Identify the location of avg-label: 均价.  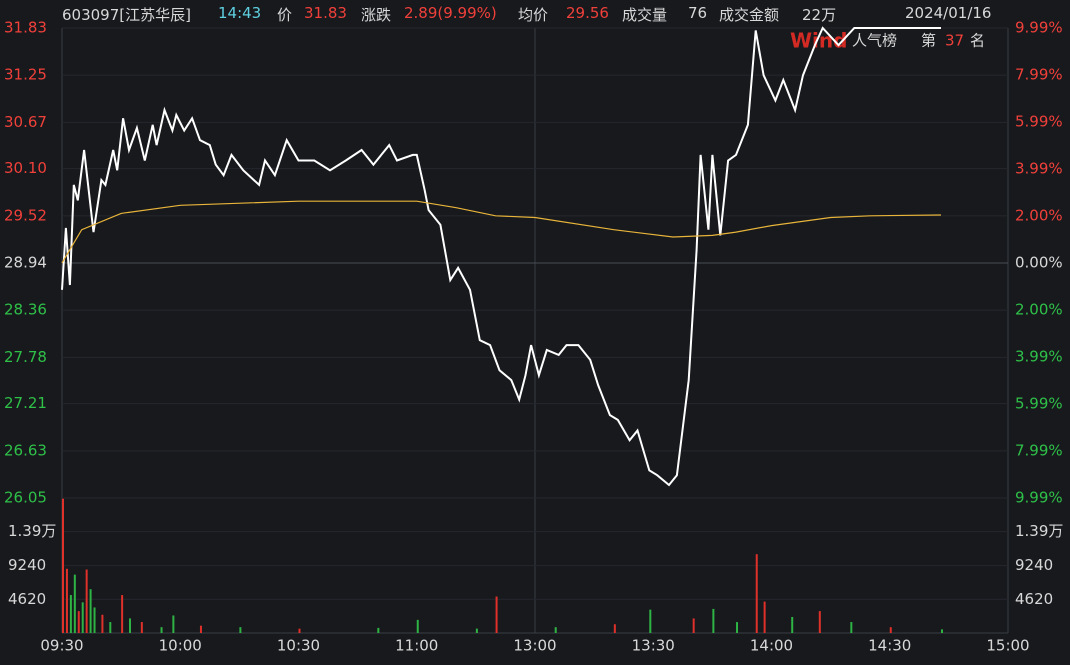
(533, 15).